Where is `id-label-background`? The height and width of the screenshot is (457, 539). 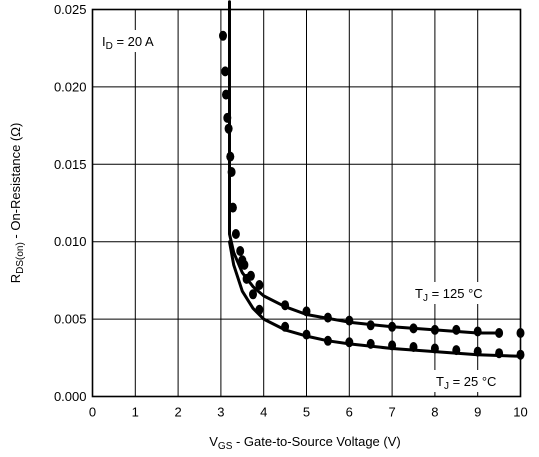 id-label-background is located at coordinates (128, 41).